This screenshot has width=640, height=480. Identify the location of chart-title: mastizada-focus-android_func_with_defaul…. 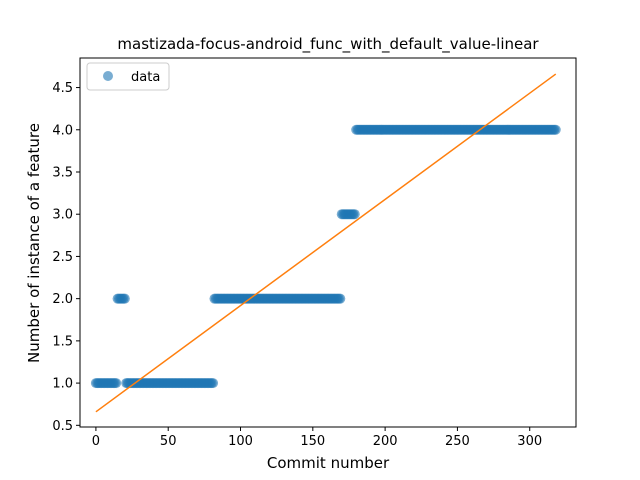
(328, 44).